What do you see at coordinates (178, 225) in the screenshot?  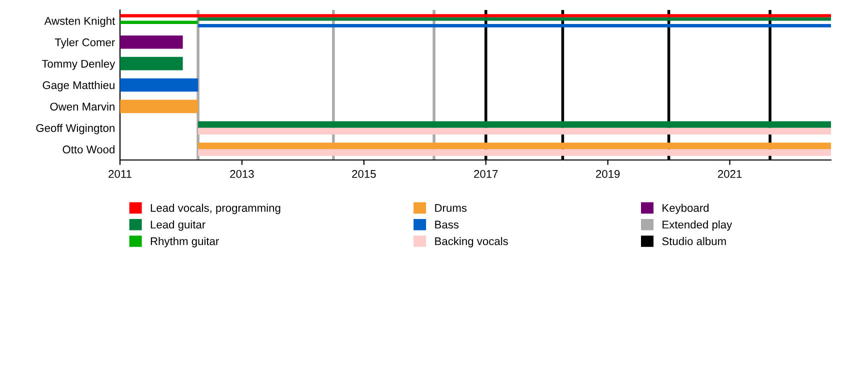 I see `legend-label: Lead guitar` at bounding box center [178, 225].